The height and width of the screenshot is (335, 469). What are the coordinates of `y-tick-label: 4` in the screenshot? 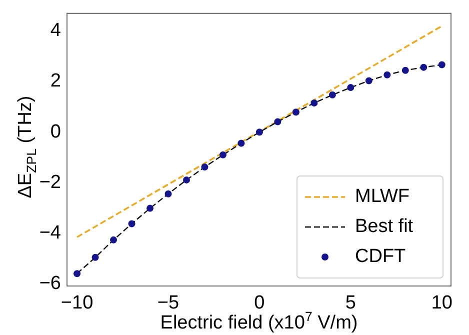 It's located at (56, 31).